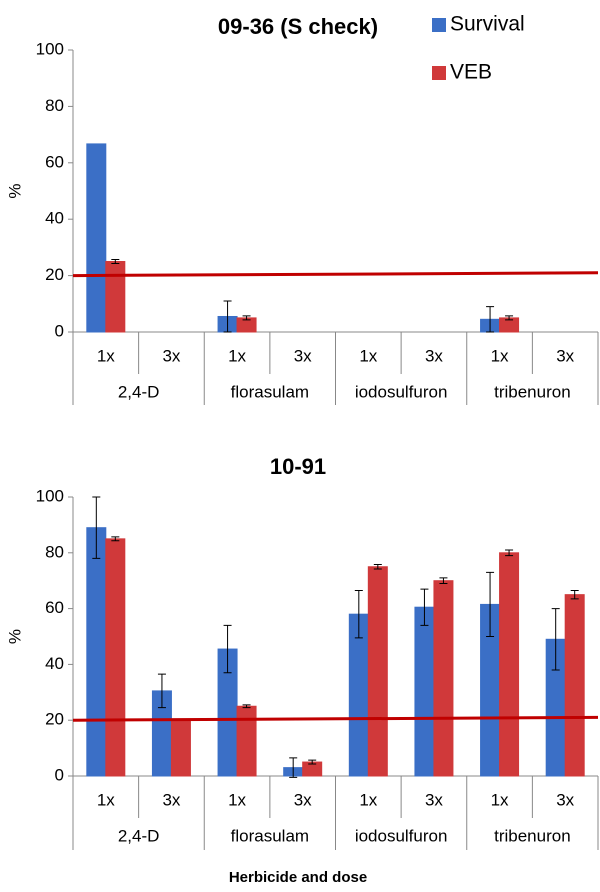  Describe the element at coordinates (298, 26) in the screenshot. I see `chart-title: 09-36 (S check)` at that location.